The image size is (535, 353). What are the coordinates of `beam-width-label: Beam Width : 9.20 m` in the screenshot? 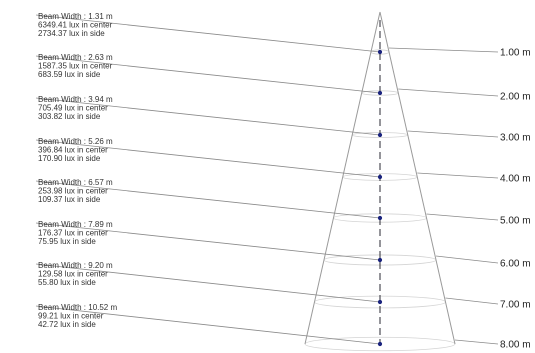 It's located at (75, 265).